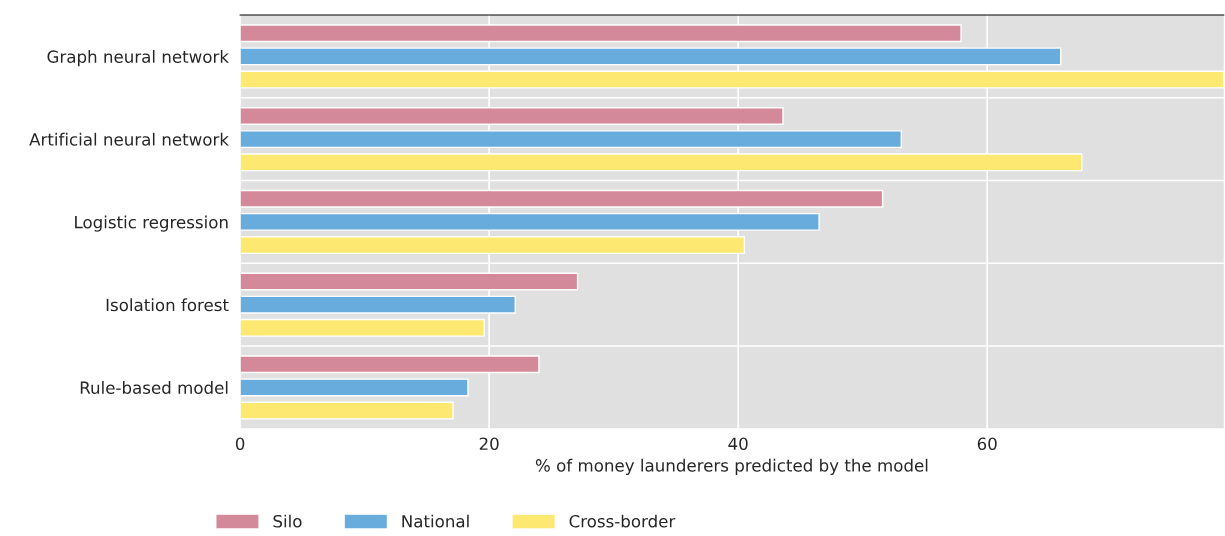  What do you see at coordinates (287, 521) in the screenshot?
I see `legend-label: Silo` at bounding box center [287, 521].